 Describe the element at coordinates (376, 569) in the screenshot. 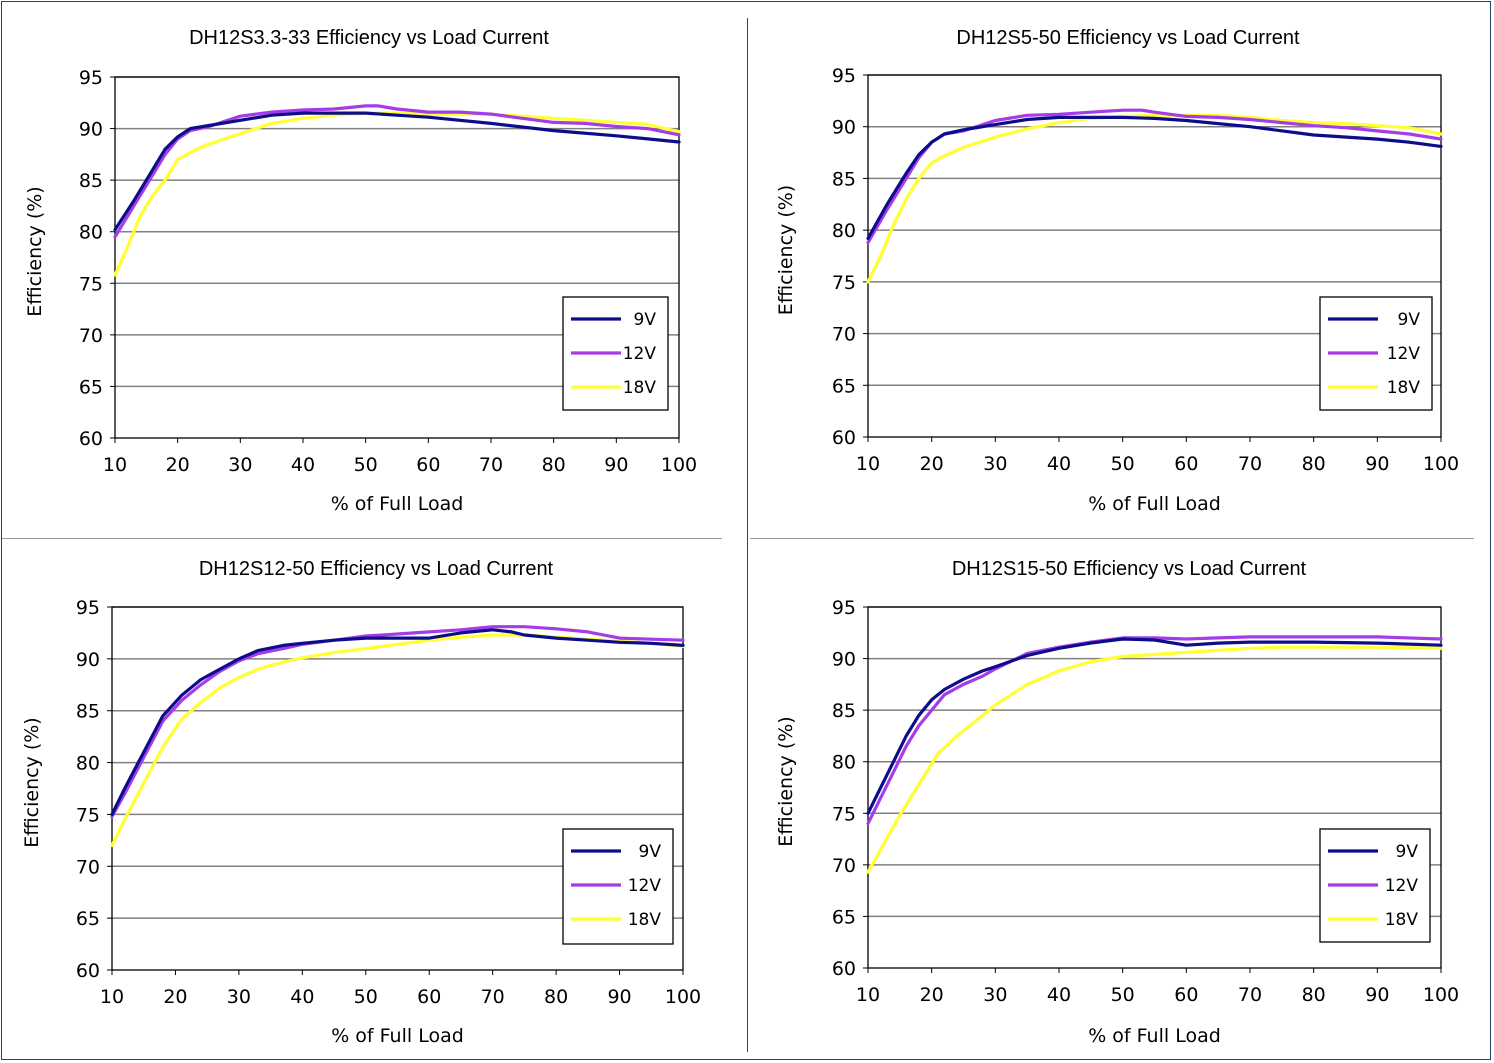

I see `chart-title: DH12S12-50 Efficiency vs Load Current` at that location.